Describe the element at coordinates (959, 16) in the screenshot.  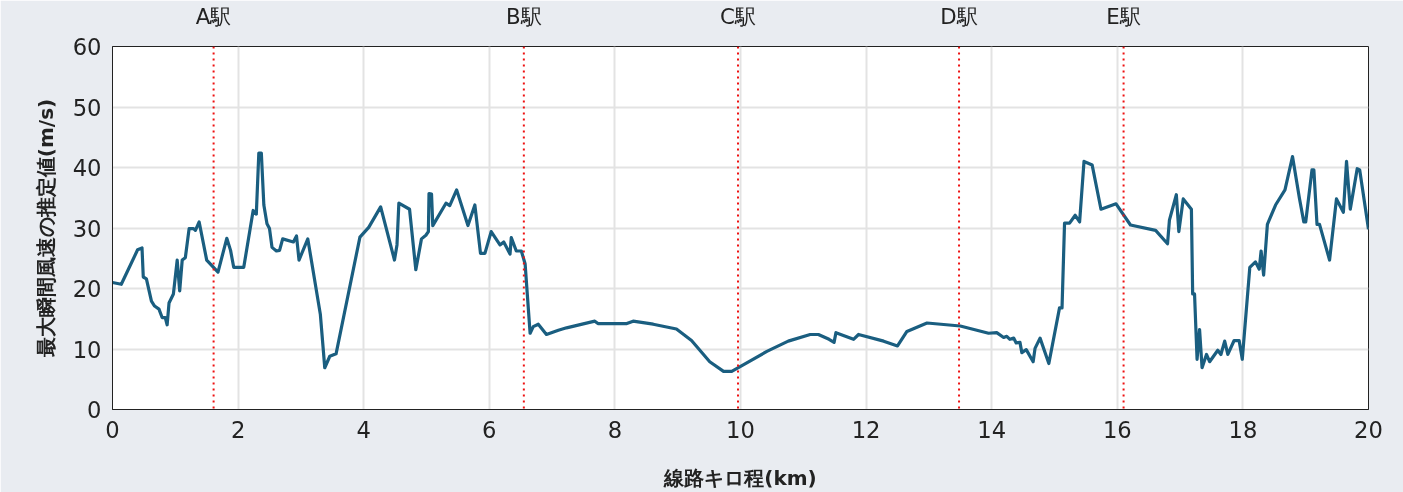
I see `ref-line-label: D駅` at that location.